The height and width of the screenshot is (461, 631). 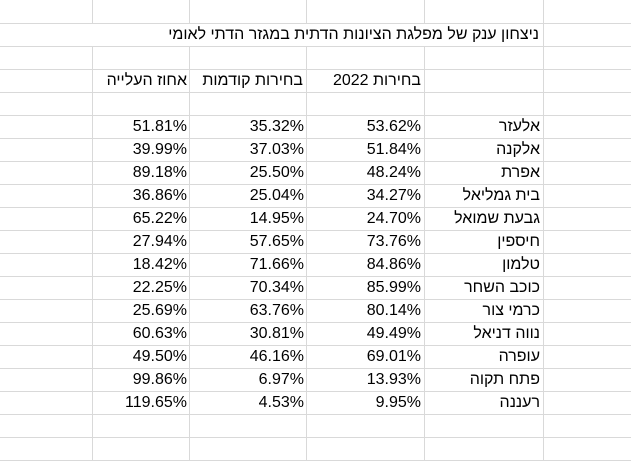 I want to click on row-previous-cell: 14.95%, so click(x=276, y=218).